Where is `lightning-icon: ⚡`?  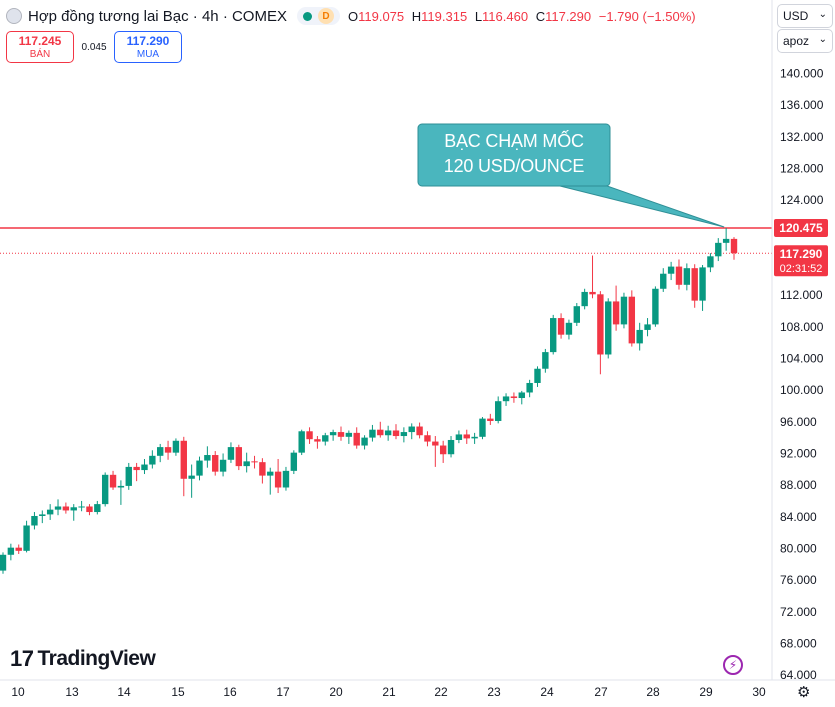 lightning-icon: ⚡ is located at coordinates (733, 665).